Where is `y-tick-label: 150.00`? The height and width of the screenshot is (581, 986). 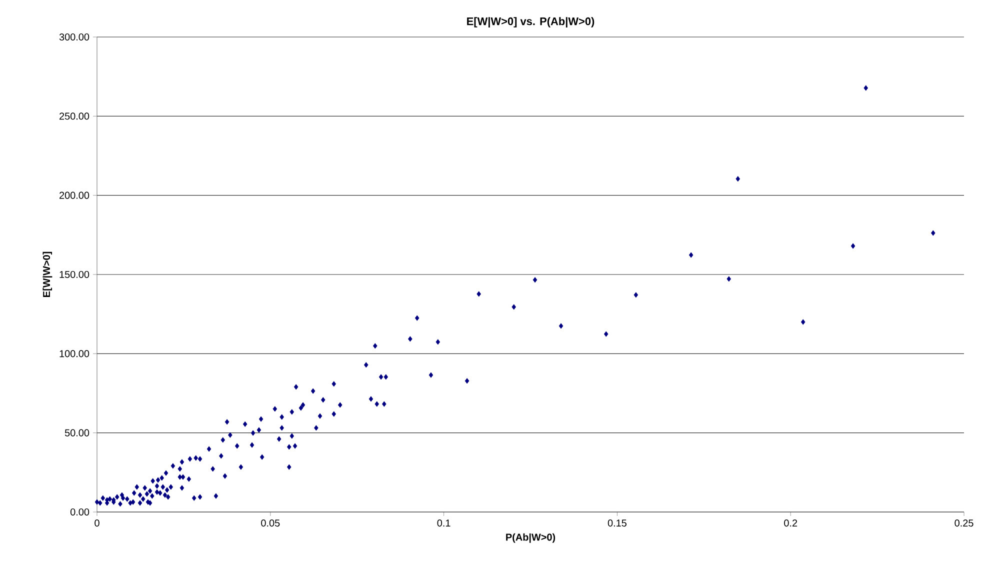
y-tick-label: 150.00 is located at coordinates (75, 274).